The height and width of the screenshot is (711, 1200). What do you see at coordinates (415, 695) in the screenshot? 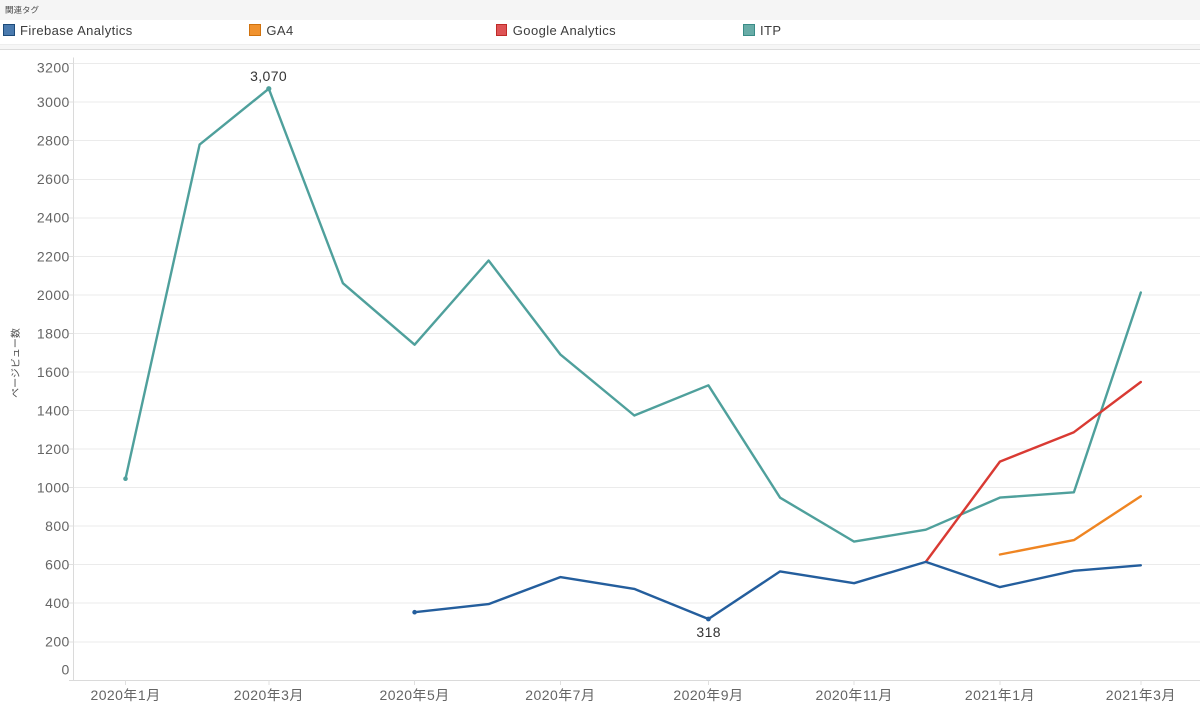
I see `svg-text: 2020年5月` at bounding box center [415, 695].